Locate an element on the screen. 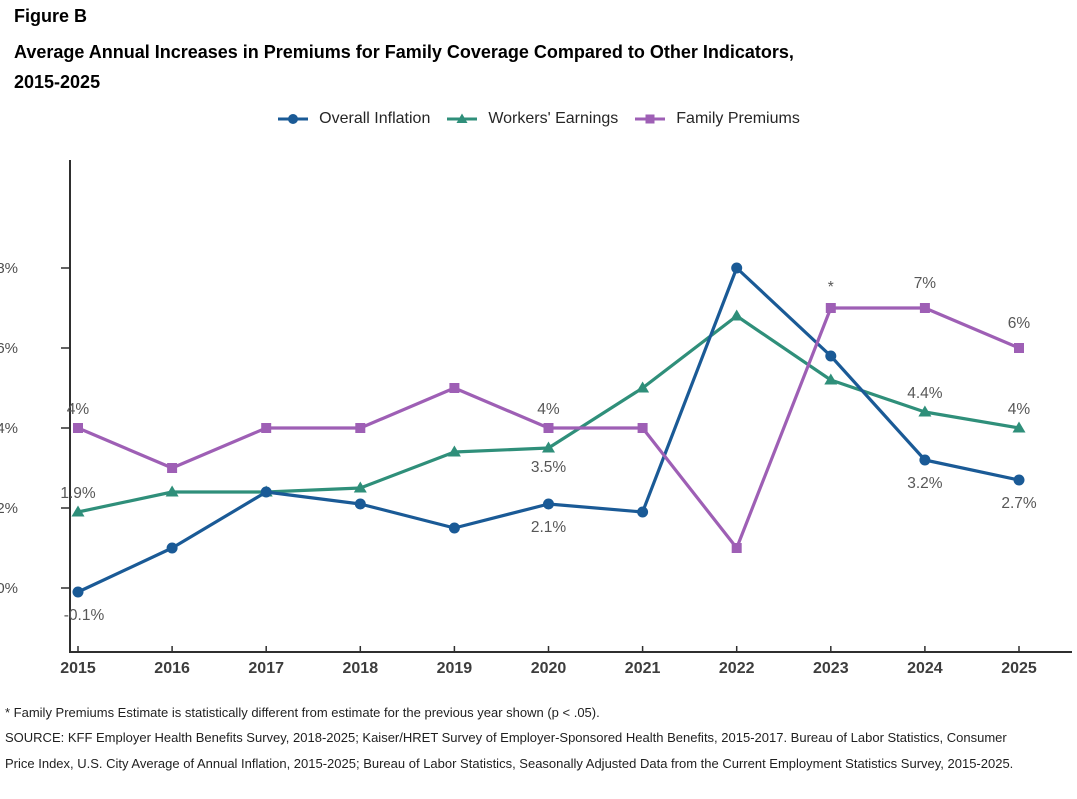 The height and width of the screenshot is (799, 1077). point-label: 2.1% is located at coordinates (549, 527).